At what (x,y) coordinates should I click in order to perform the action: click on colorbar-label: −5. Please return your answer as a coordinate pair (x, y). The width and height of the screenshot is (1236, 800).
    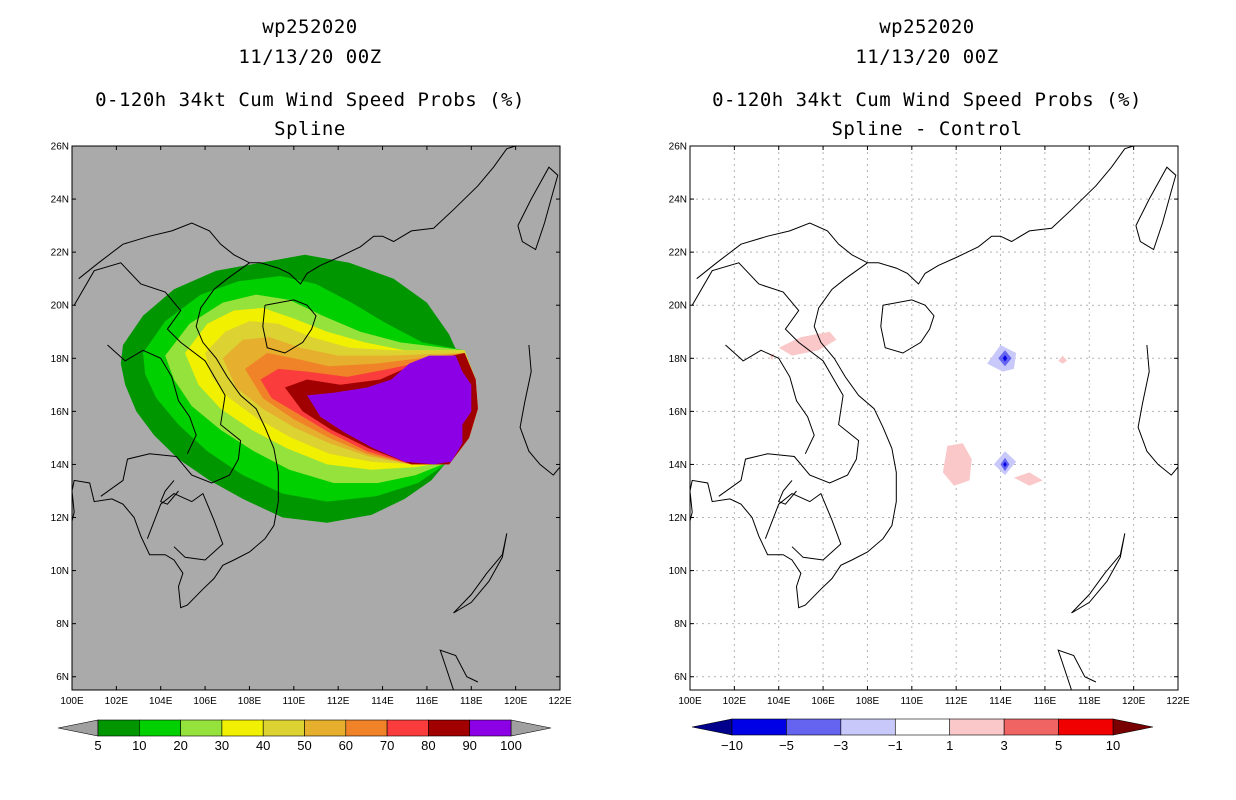
    Looking at the image, I should click on (786, 745).